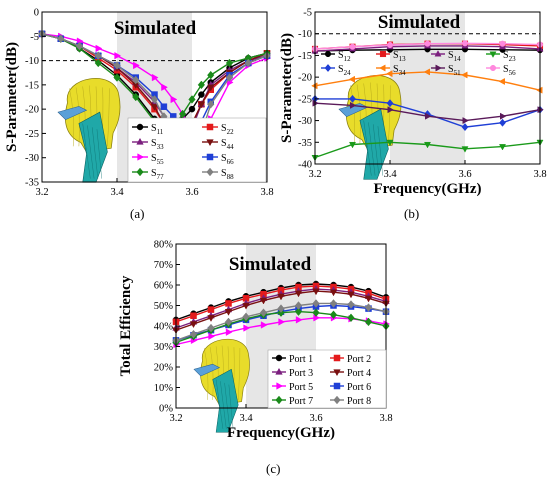 This screenshot has width=550, height=480. I want to click on legend-label: S13, so click(399, 56).